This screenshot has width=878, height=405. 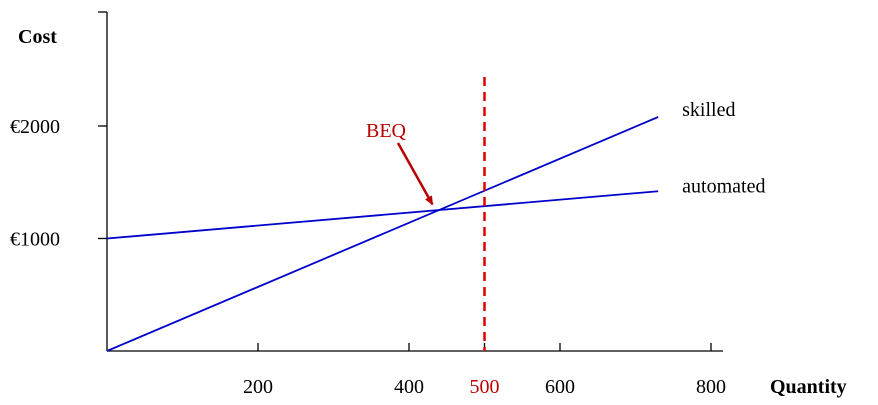 I want to click on series-line-automated, so click(x=382, y=215).